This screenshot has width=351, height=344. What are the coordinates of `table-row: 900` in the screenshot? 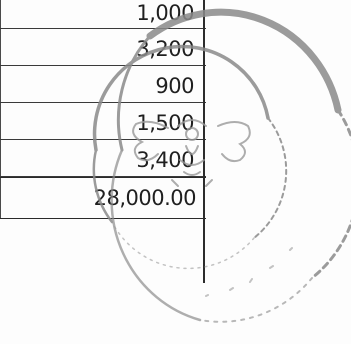 It's located at (103, 84).